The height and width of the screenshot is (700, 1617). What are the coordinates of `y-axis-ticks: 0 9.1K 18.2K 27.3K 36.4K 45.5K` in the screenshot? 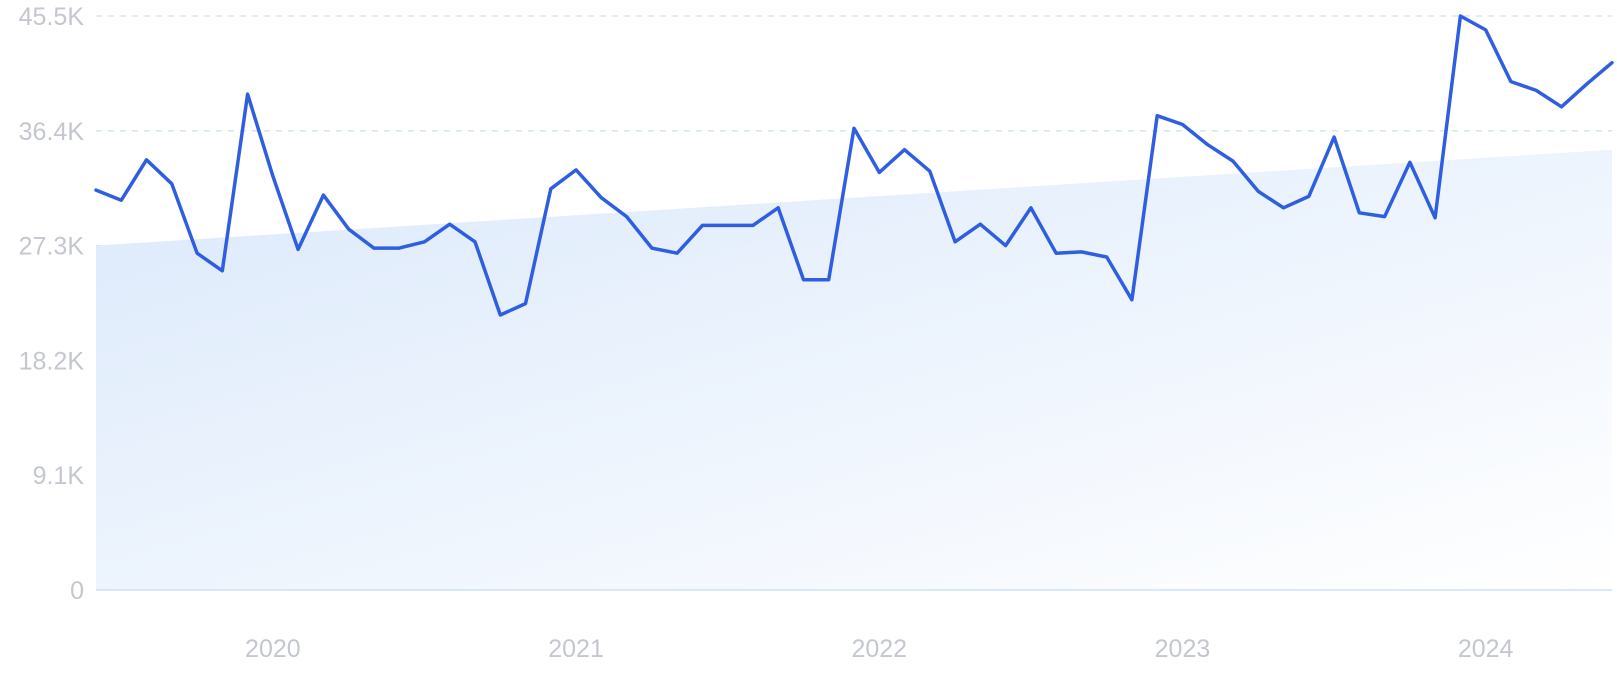 It's located at (52, 304).